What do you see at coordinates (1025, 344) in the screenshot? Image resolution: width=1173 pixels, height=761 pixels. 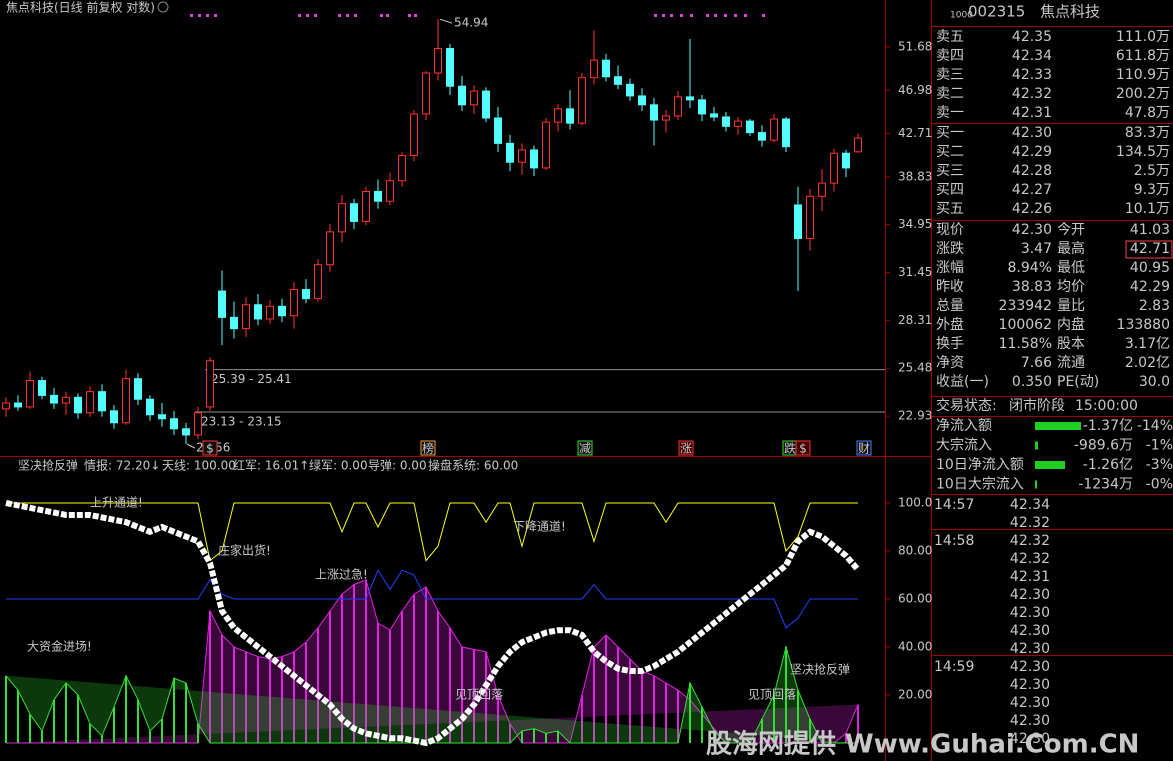 I see `quote-value: 11.58%` at bounding box center [1025, 344].